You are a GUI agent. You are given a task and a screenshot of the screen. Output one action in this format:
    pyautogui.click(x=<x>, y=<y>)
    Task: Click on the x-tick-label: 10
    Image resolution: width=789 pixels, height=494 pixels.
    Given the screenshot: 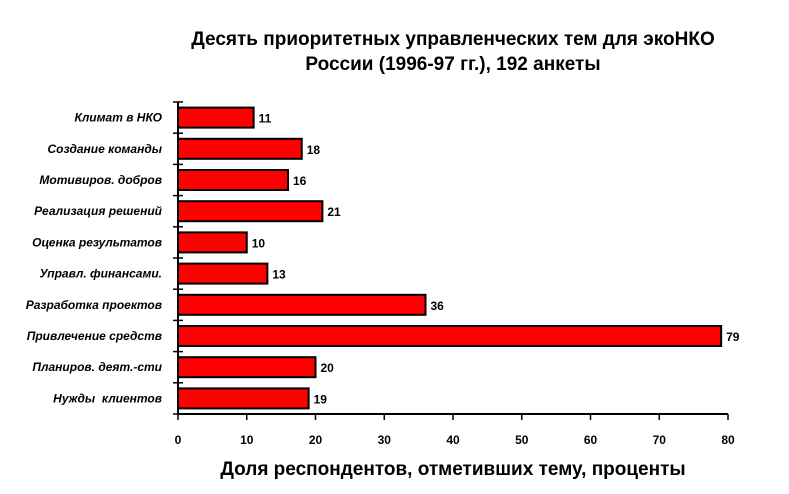 What is the action you would take?
    pyautogui.click(x=247, y=440)
    